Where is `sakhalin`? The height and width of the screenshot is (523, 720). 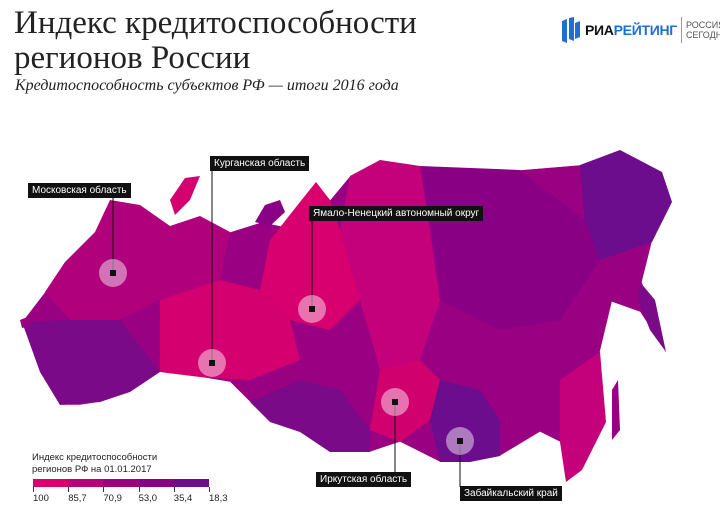
sakhalin is located at coordinates (616, 410).